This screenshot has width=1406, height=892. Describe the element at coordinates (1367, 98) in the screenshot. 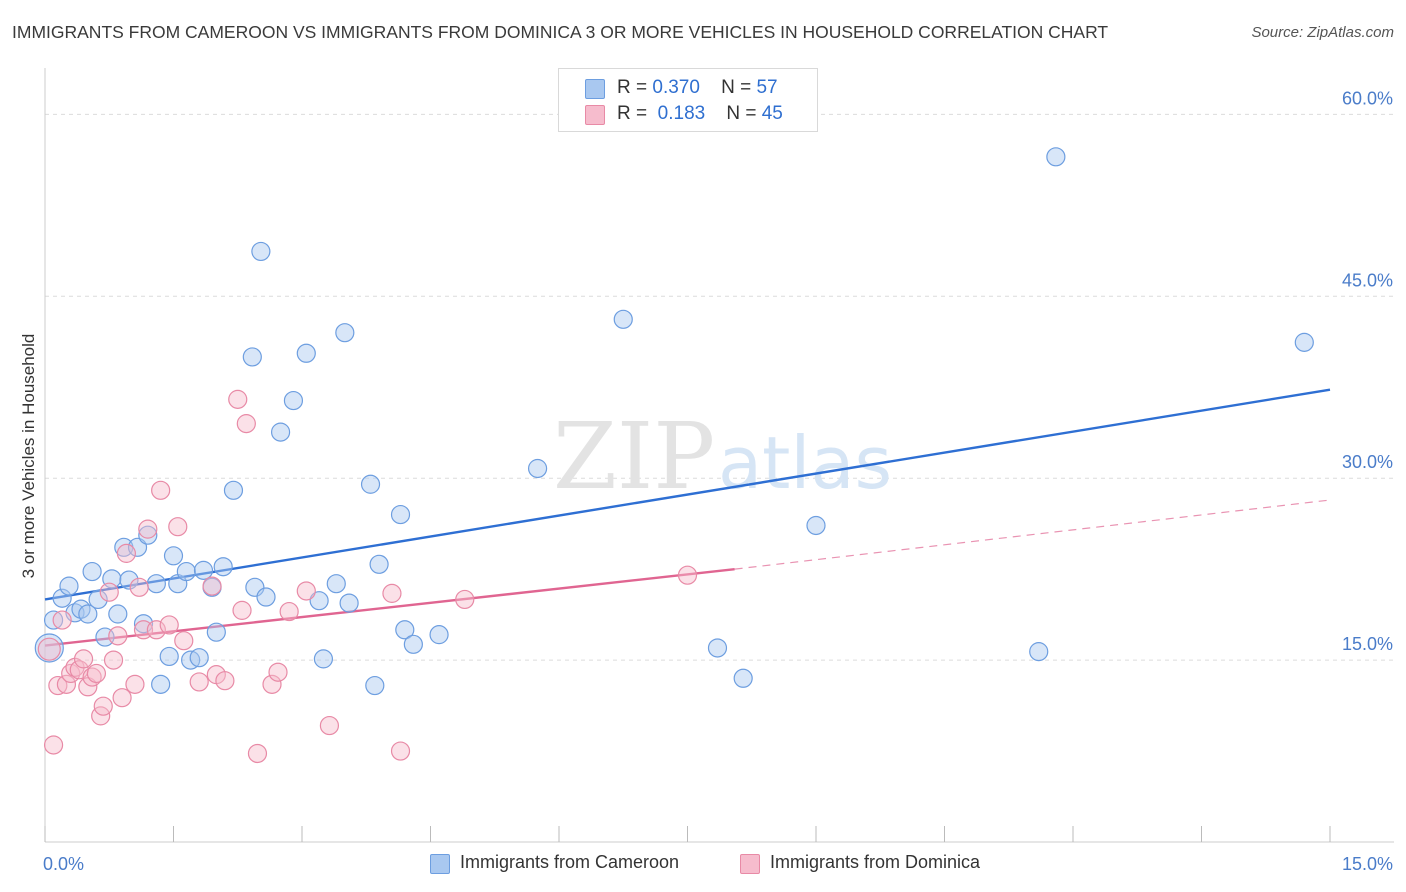

I see `y-tick-label: 60.0%` at that location.